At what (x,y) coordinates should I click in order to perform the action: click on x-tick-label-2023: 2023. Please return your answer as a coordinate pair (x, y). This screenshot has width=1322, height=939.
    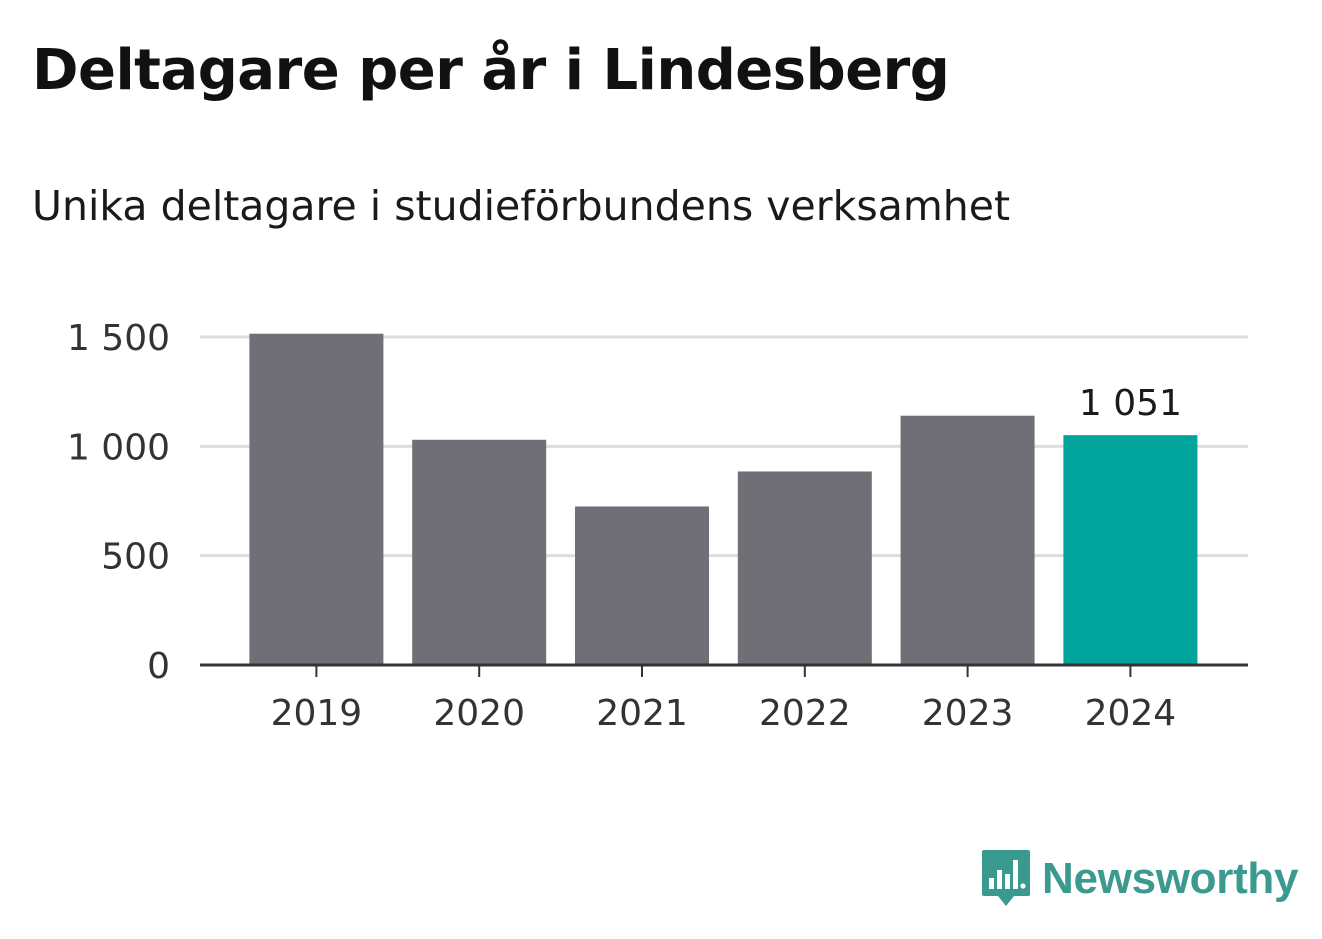
    Looking at the image, I should click on (968, 713).